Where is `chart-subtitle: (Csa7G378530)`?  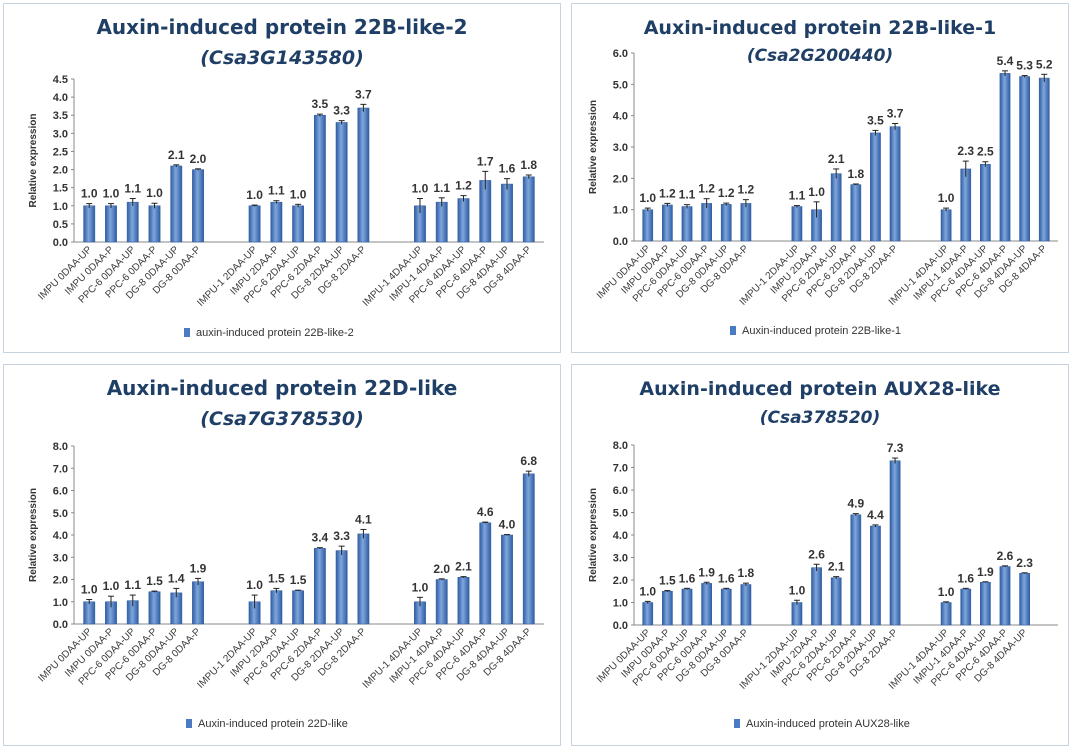 chart-subtitle: (Csa7G378530) is located at coordinates (282, 419).